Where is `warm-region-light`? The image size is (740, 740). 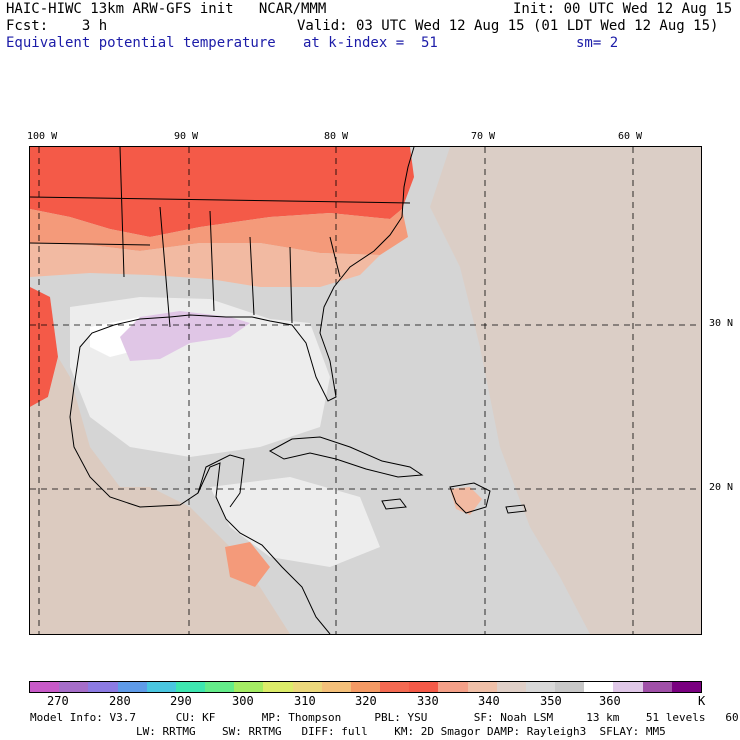 warm-region-light is located at coordinates (205, 265).